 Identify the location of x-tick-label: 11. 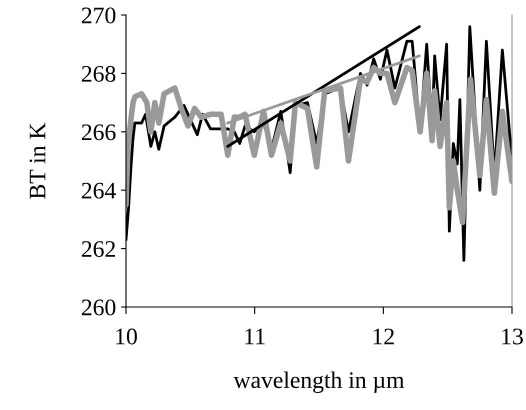
(255, 336).